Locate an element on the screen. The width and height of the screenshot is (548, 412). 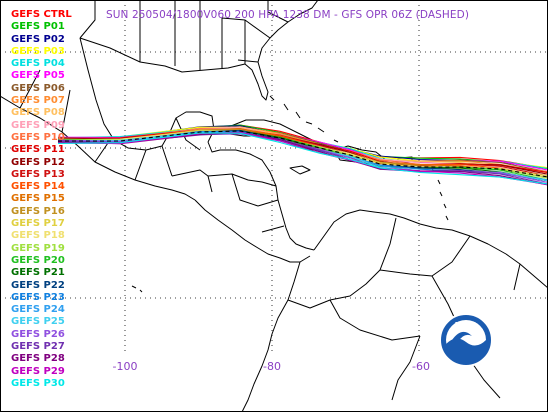
legend-item: GEFS P29 is located at coordinates (38, 371).